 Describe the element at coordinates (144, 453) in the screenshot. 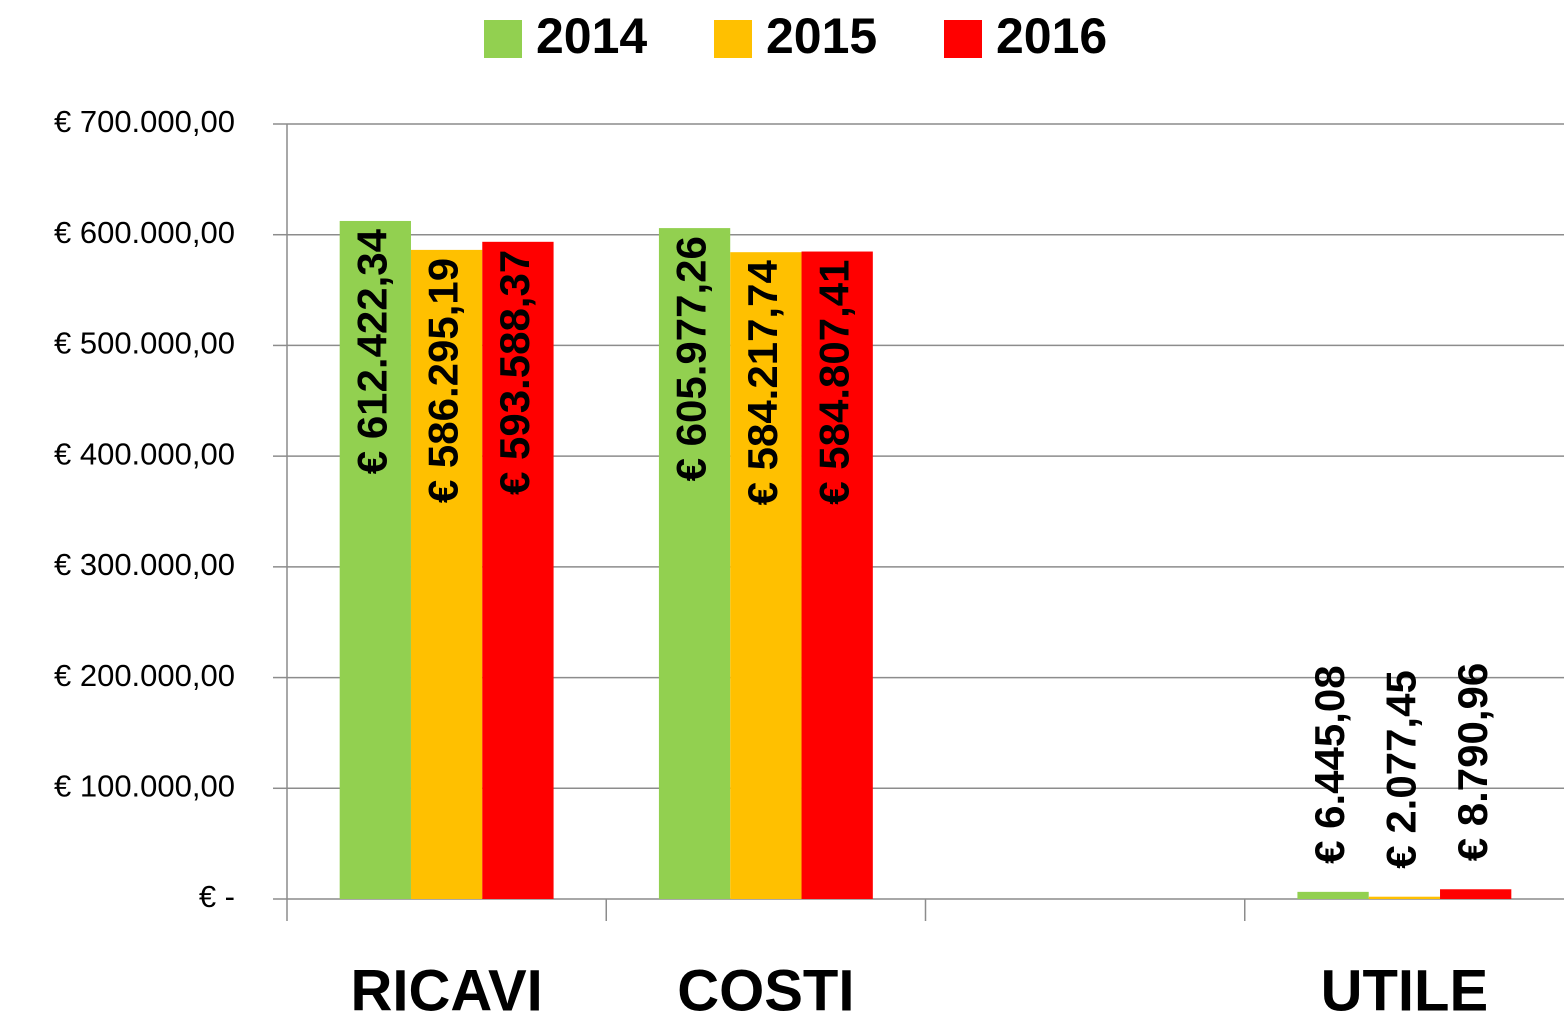

I see `y-tick-label: € 400.000,00` at that location.